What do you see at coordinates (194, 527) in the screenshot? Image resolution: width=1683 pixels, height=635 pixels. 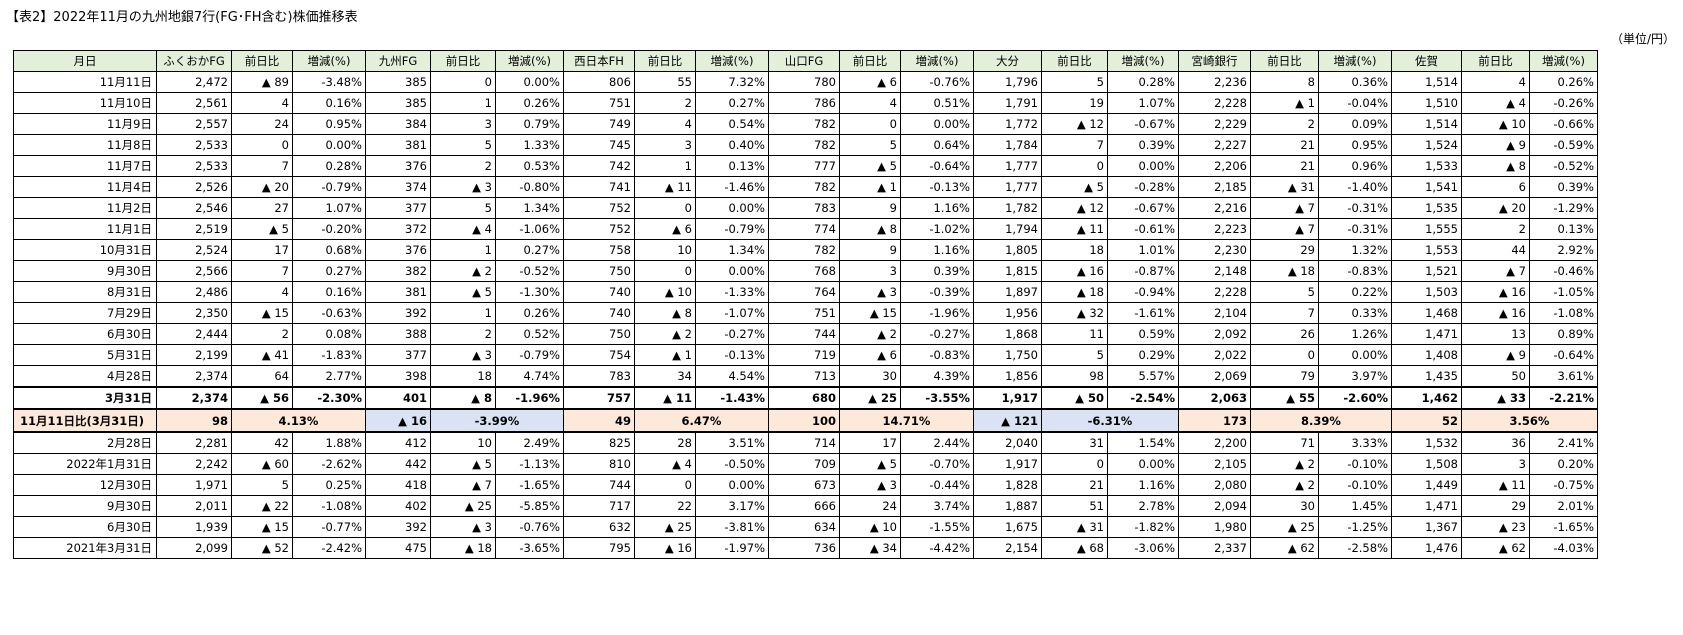 I see `price-cell: 1,939` at bounding box center [194, 527].